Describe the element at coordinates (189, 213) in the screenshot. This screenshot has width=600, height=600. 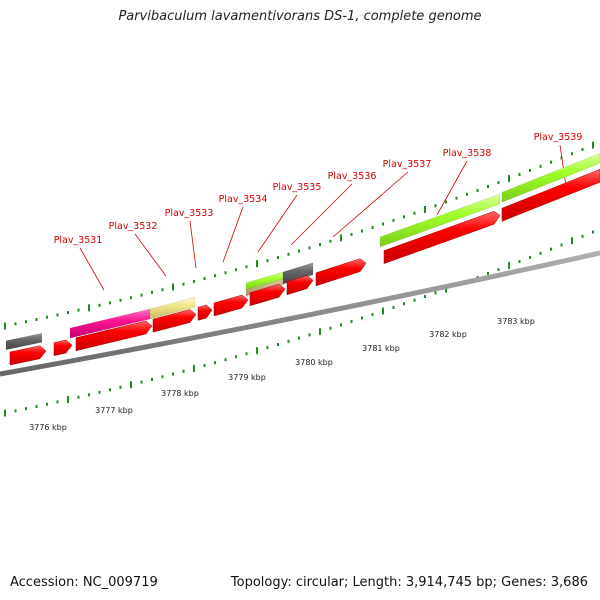
I see `gene-label-plav-3533: Plav_3533` at that location.